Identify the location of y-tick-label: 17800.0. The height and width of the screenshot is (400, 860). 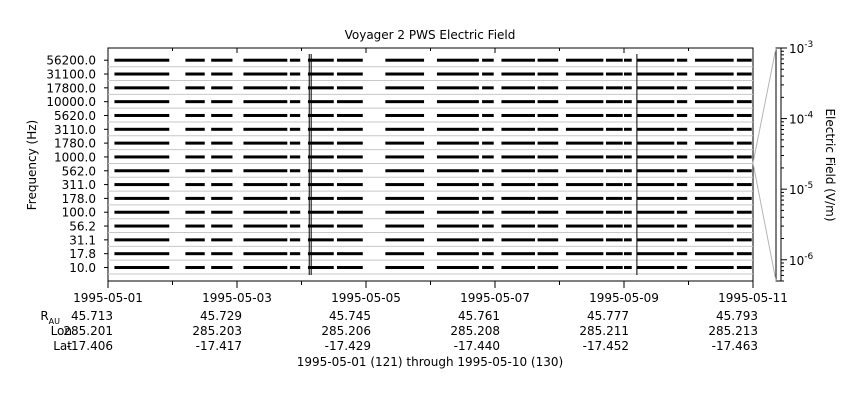
(71, 88).